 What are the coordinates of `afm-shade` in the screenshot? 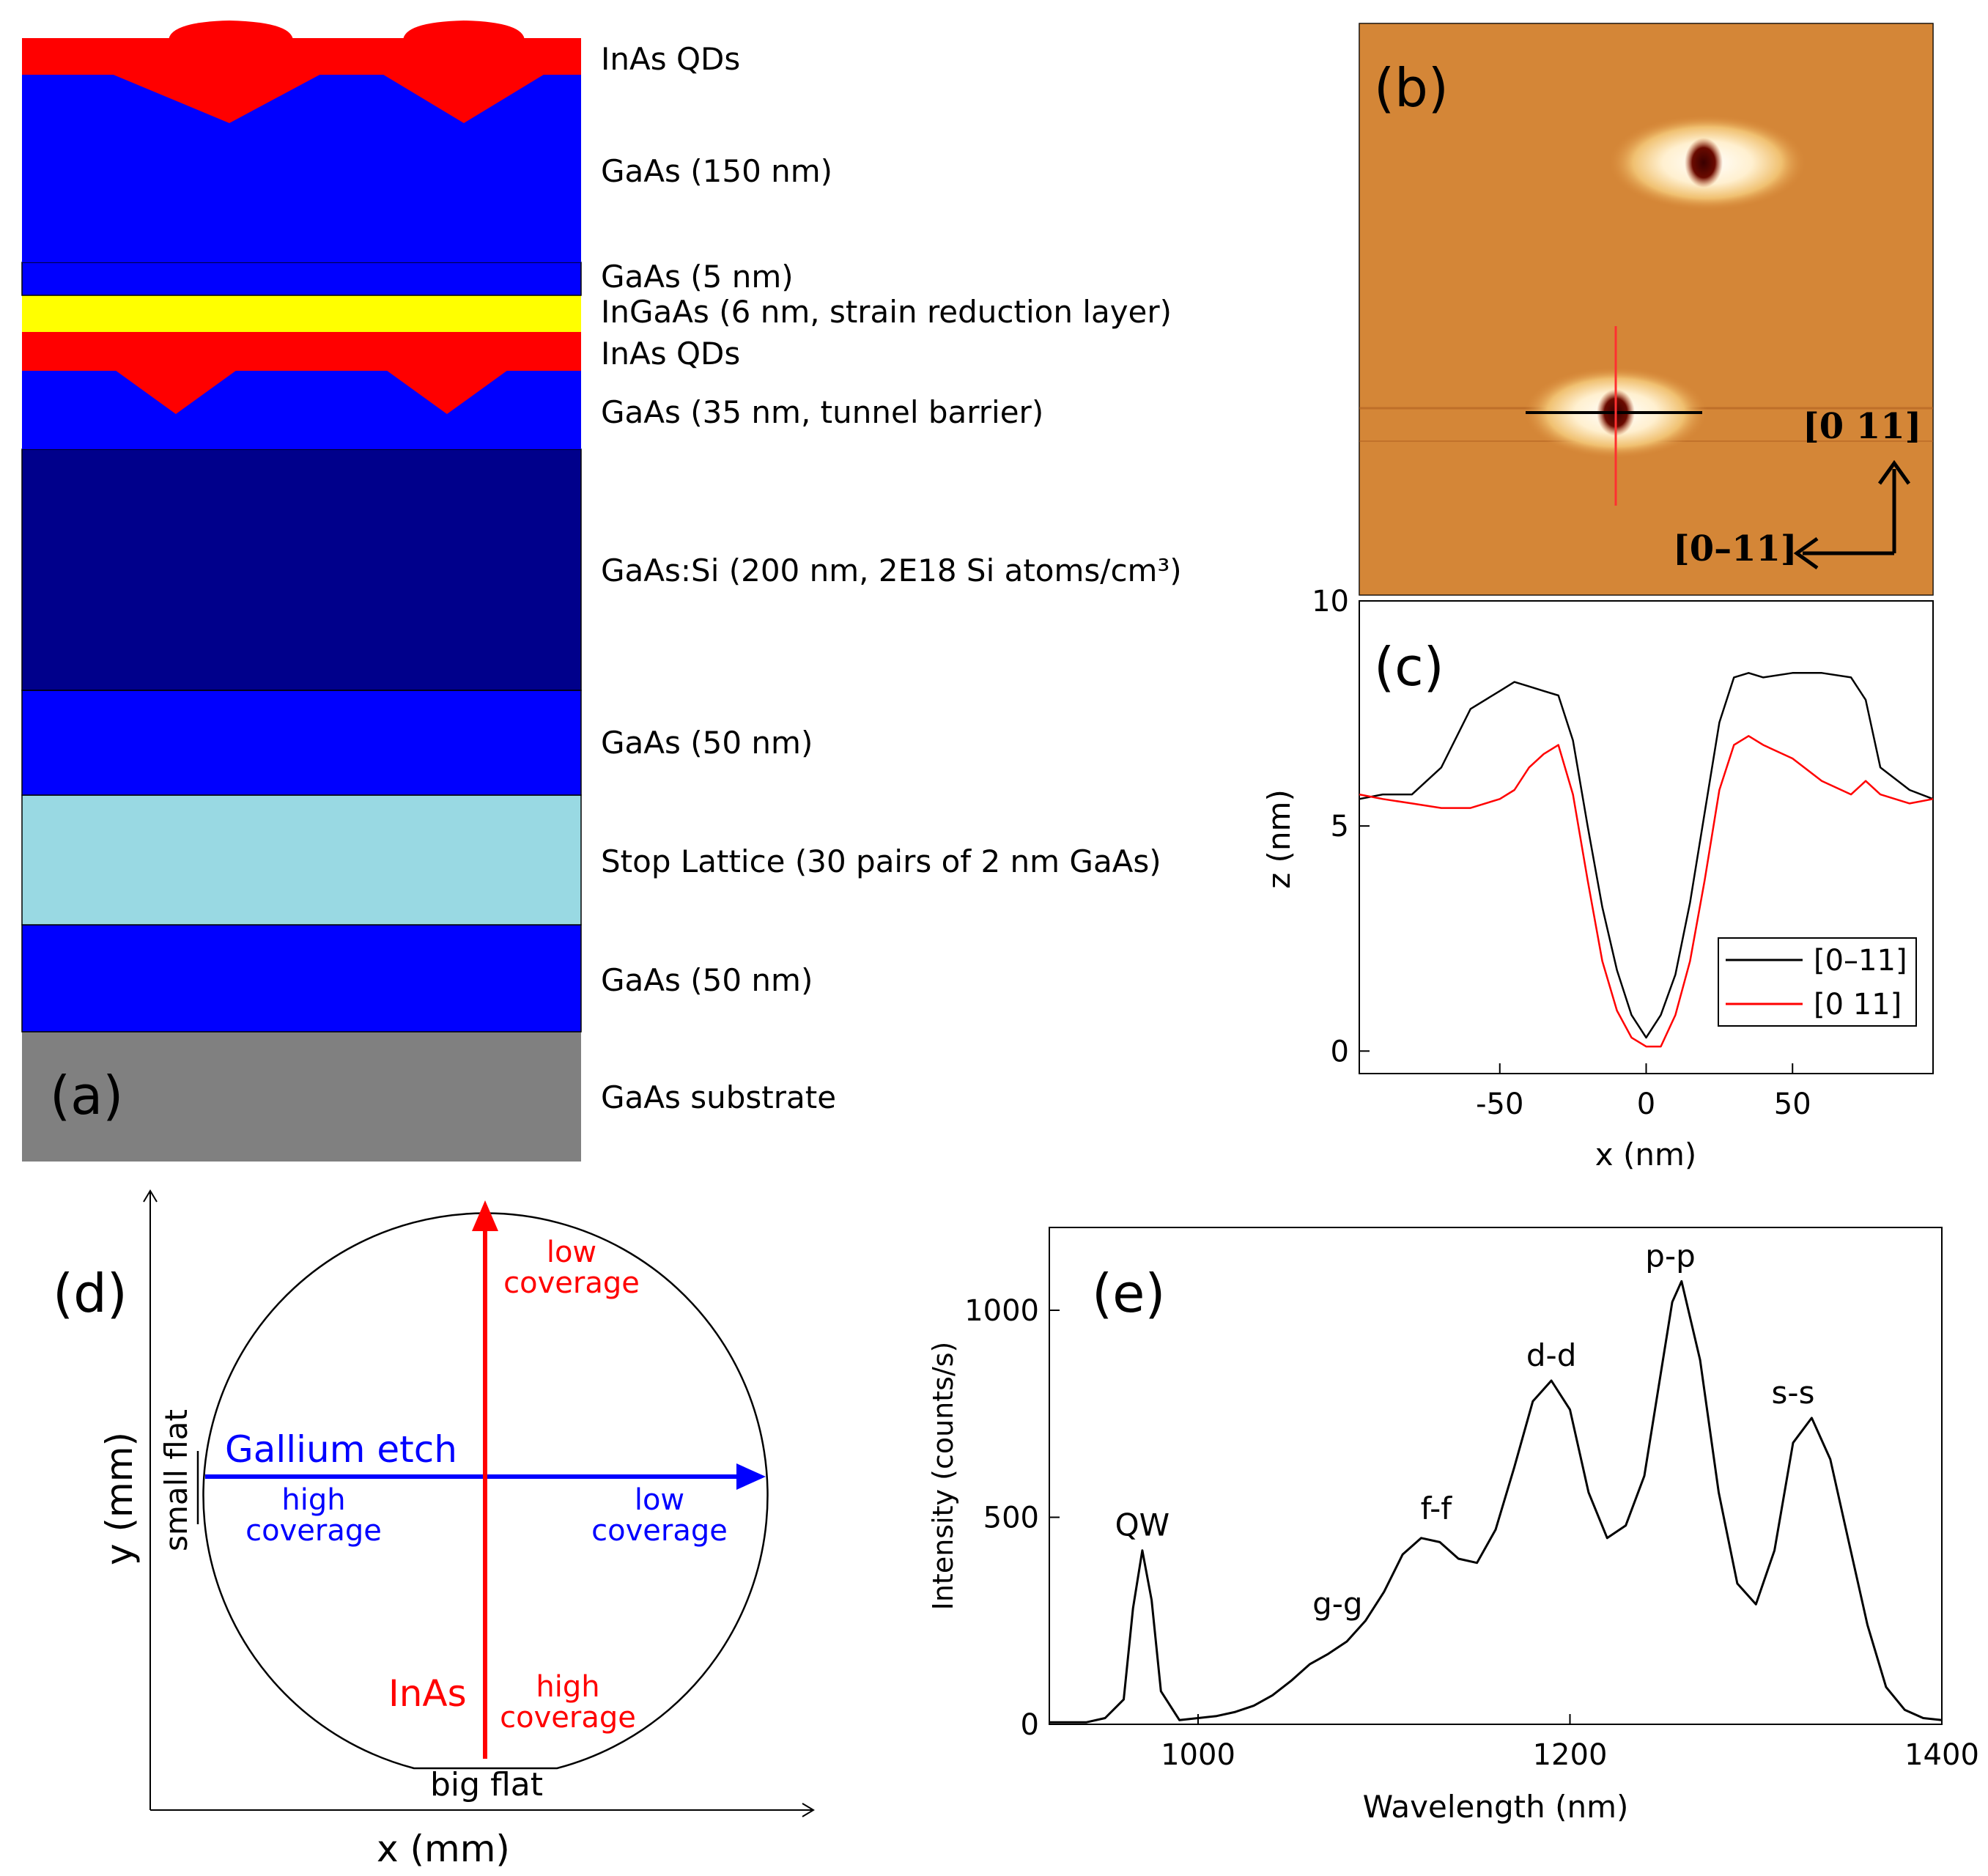 It's located at (1646, 309).